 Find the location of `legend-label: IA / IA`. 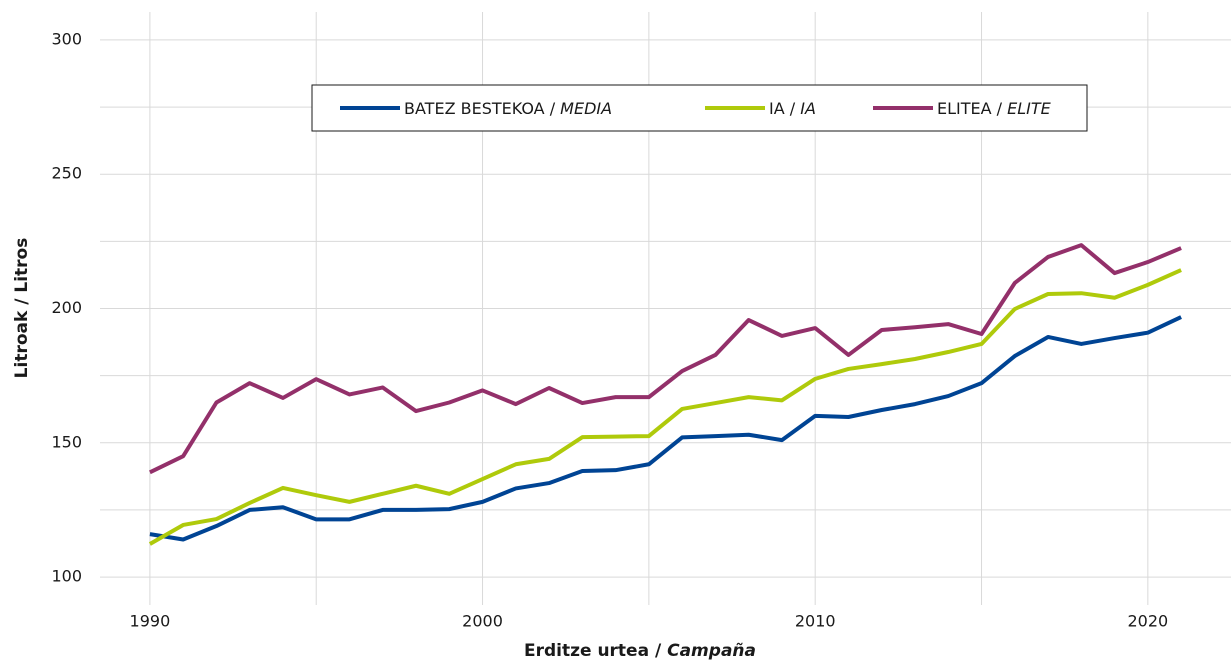

legend-label: IA / IA is located at coordinates (792, 108).